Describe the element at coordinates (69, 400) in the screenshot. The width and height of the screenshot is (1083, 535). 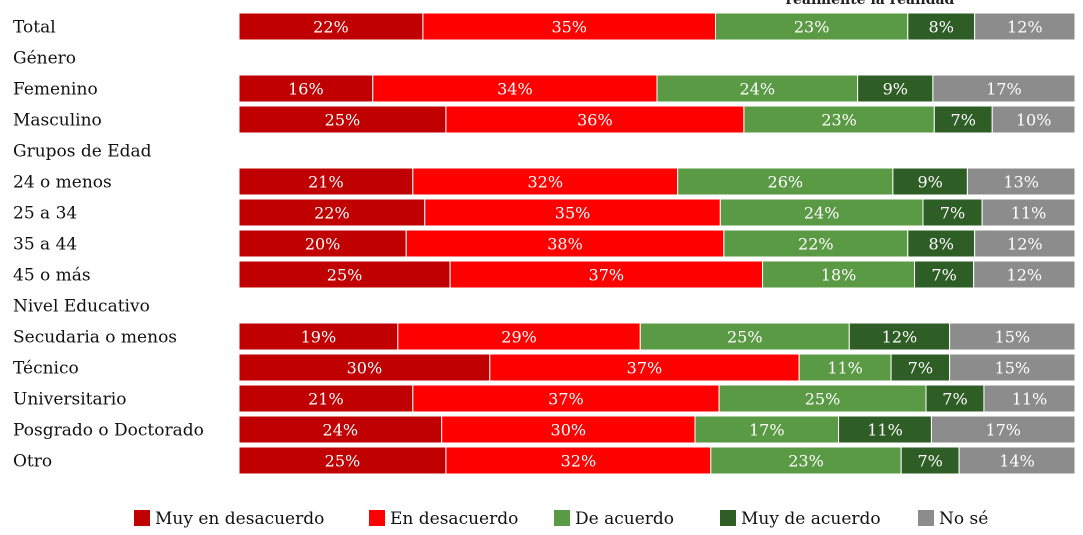
I see `row-label: Universitario` at that location.